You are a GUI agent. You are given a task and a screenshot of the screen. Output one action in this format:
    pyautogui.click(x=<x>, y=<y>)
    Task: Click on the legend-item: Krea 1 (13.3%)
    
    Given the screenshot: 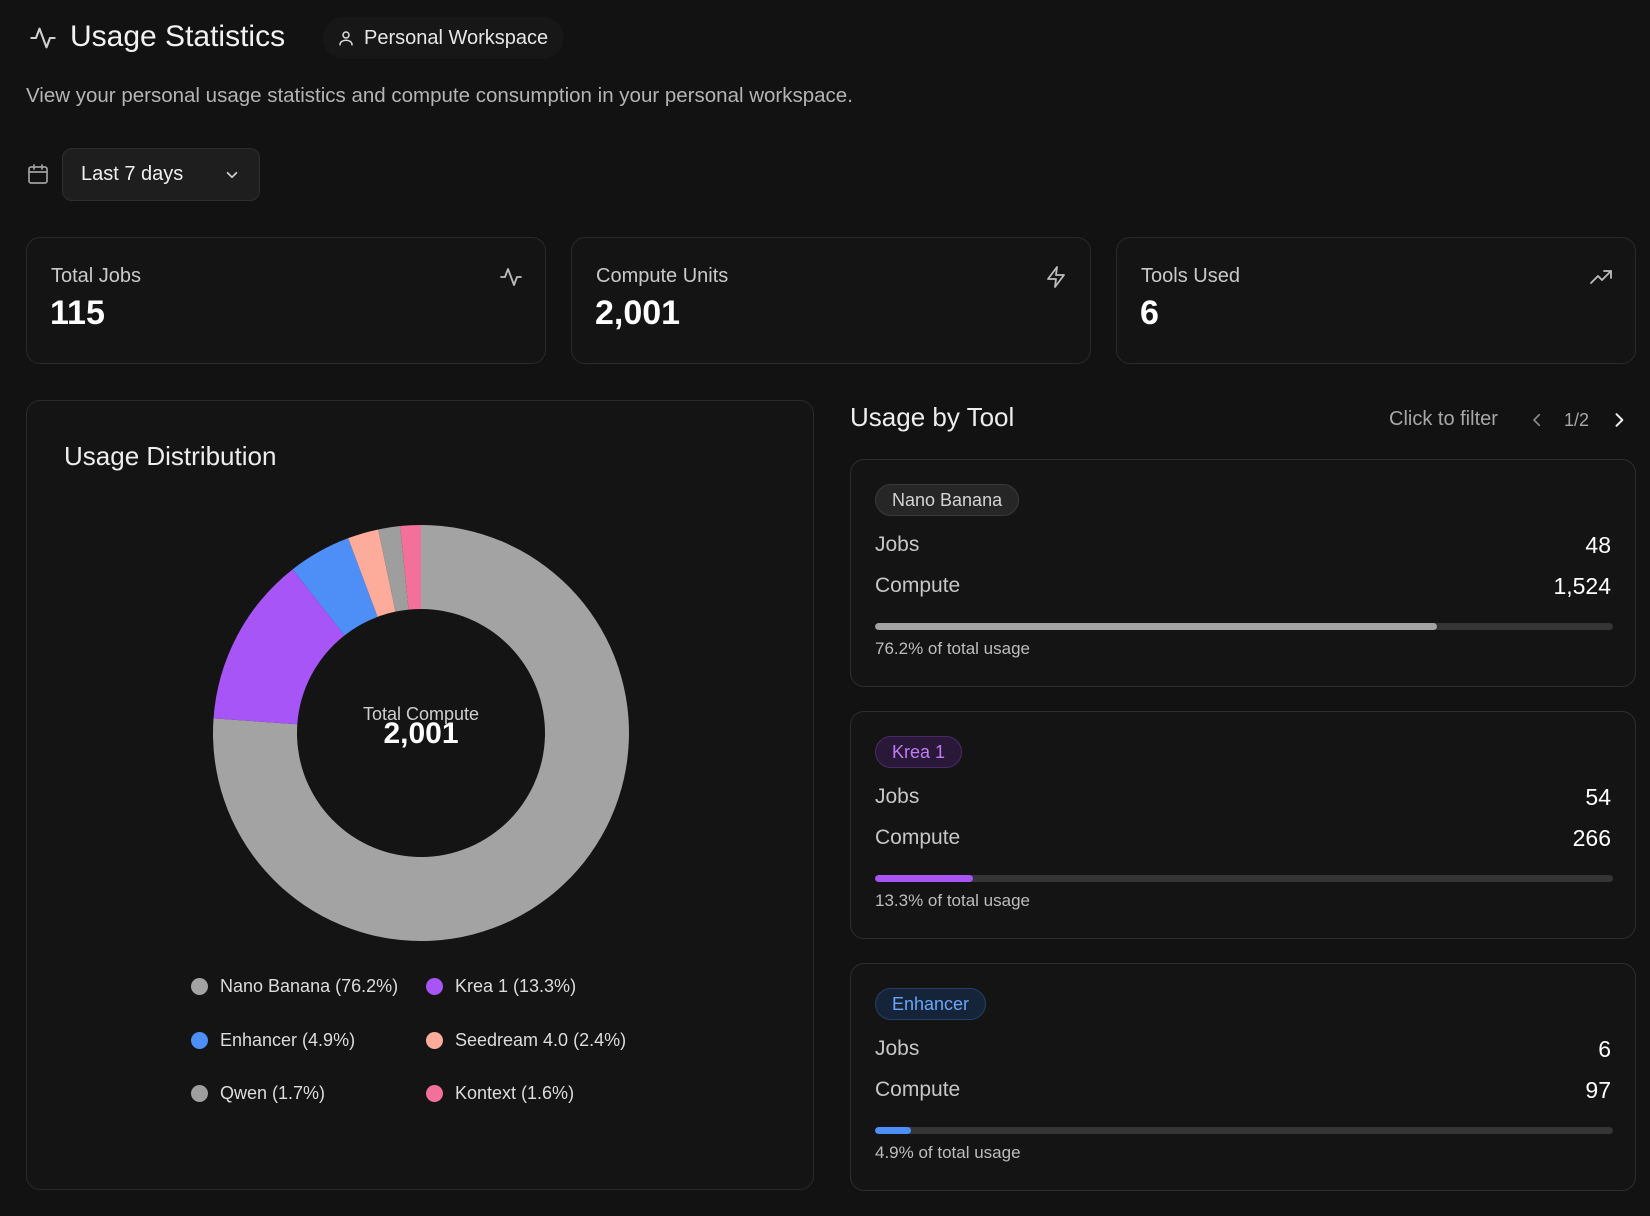 What is the action you would take?
    pyautogui.click(x=501, y=986)
    